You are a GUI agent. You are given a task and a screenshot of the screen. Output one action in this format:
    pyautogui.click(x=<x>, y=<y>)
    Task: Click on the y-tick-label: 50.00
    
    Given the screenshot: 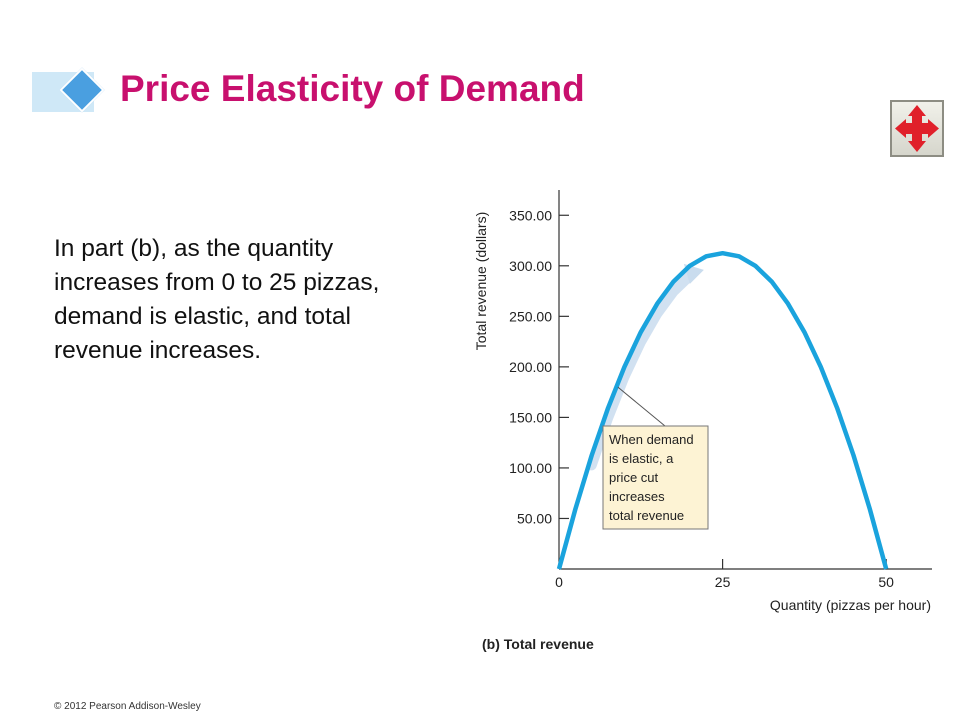 What is the action you would take?
    pyautogui.click(x=534, y=518)
    